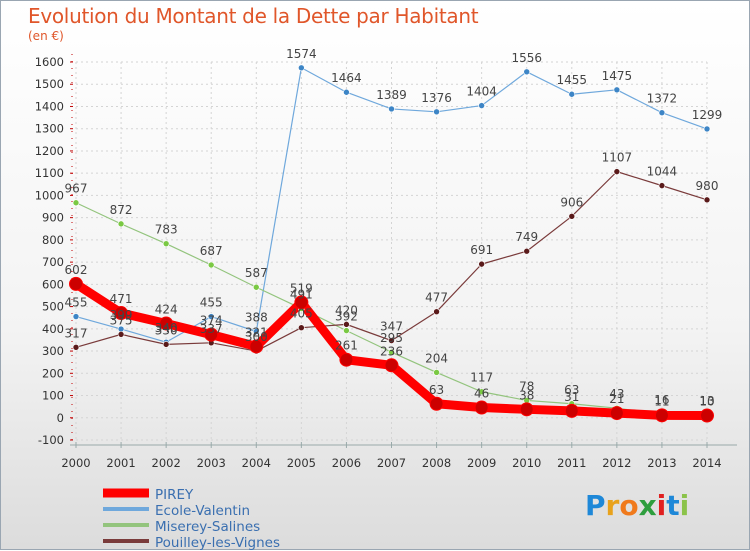 This screenshot has width=750, height=551. I want to click on data-label: 1556, so click(526, 58).